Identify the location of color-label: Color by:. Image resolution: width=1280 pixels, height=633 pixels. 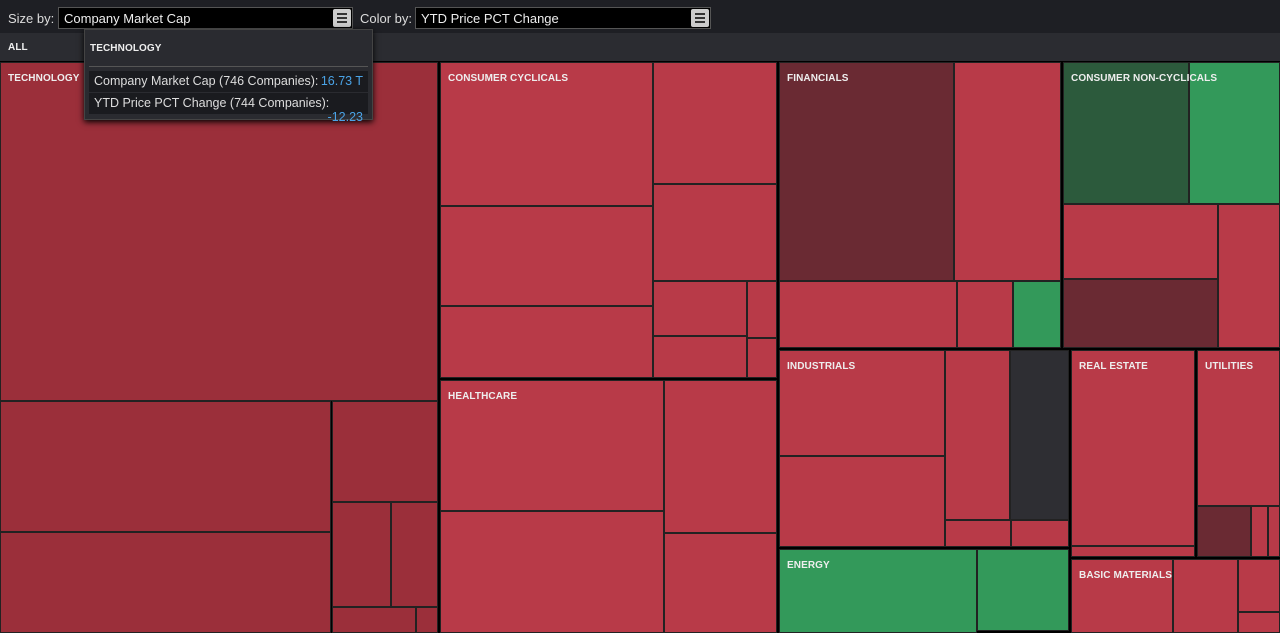
(386, 18).